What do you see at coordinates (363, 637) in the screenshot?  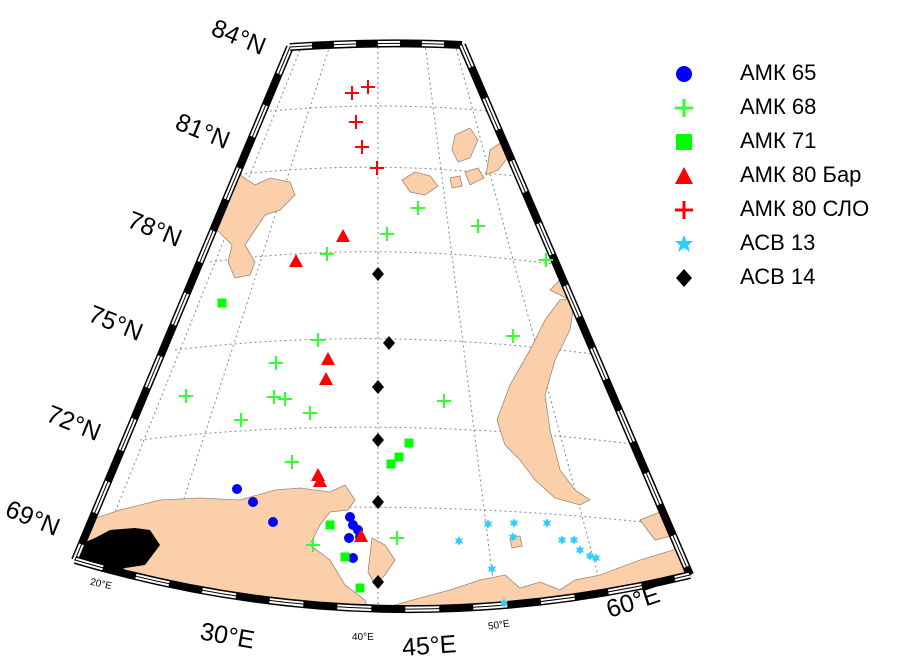 I see `lon-label-40: 40°E` at bounding box center [363, 637].